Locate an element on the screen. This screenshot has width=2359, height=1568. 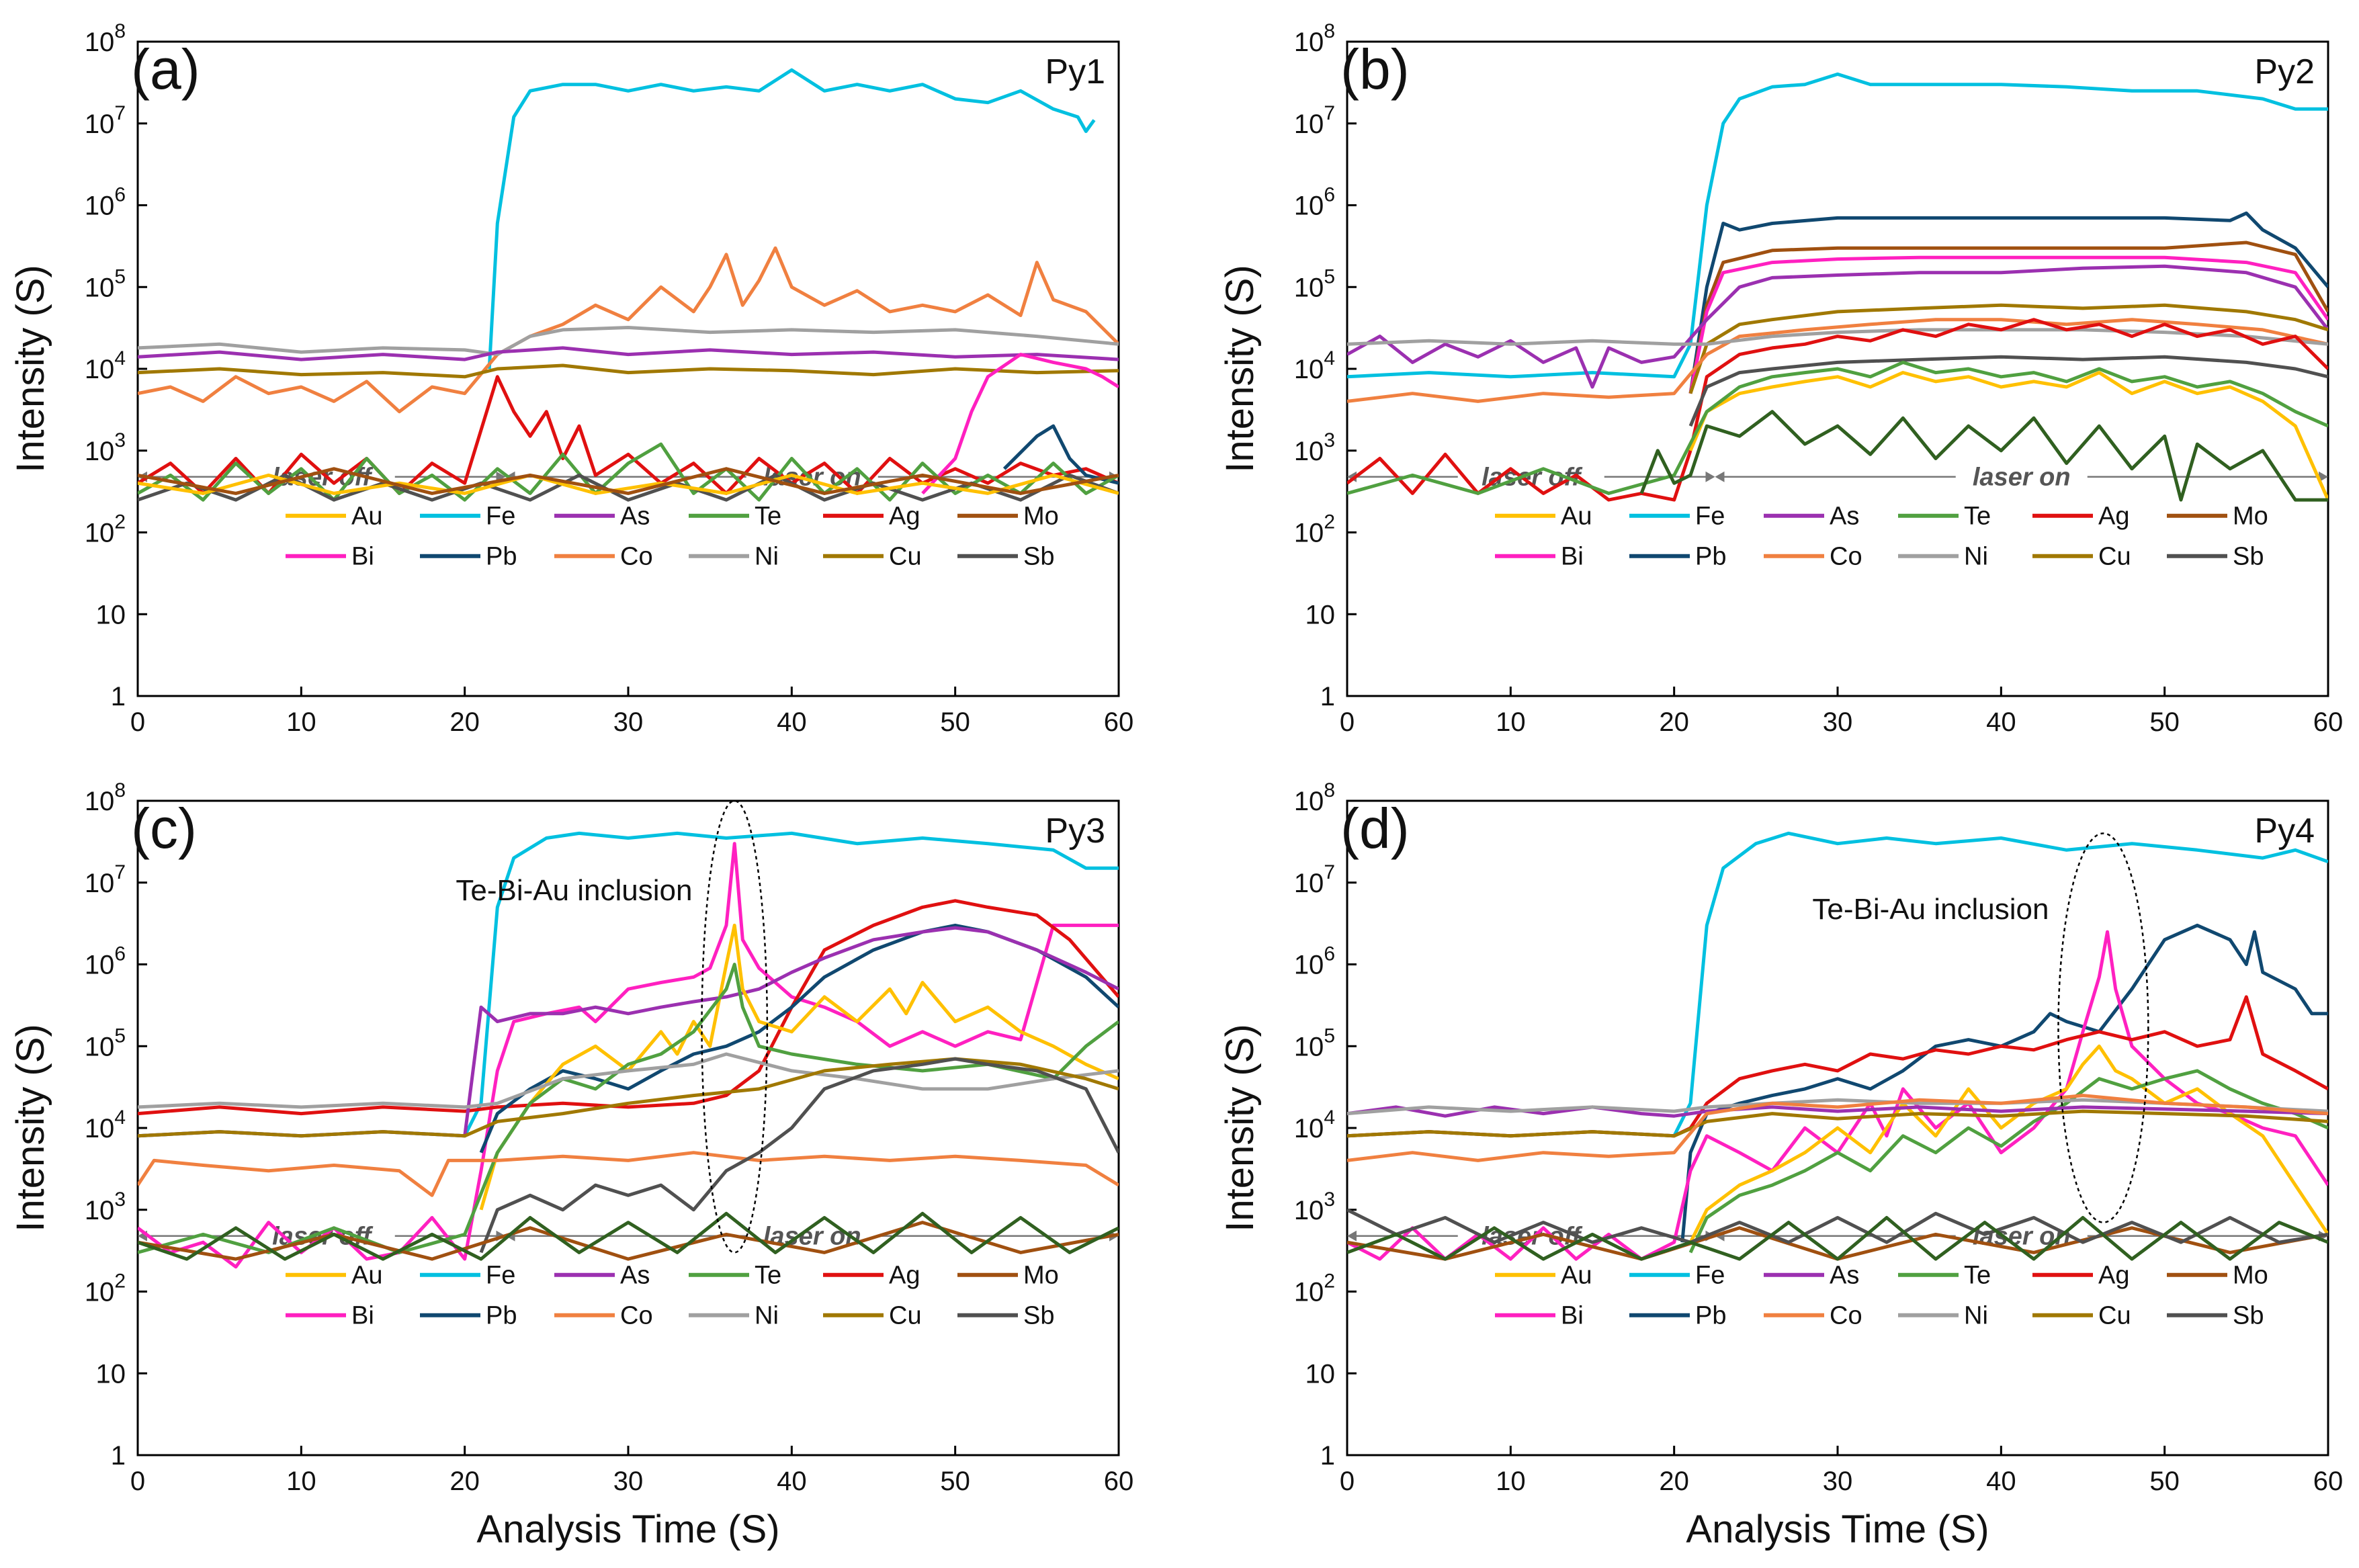
panel-label: (d) is located at coordinates (1375, 828).